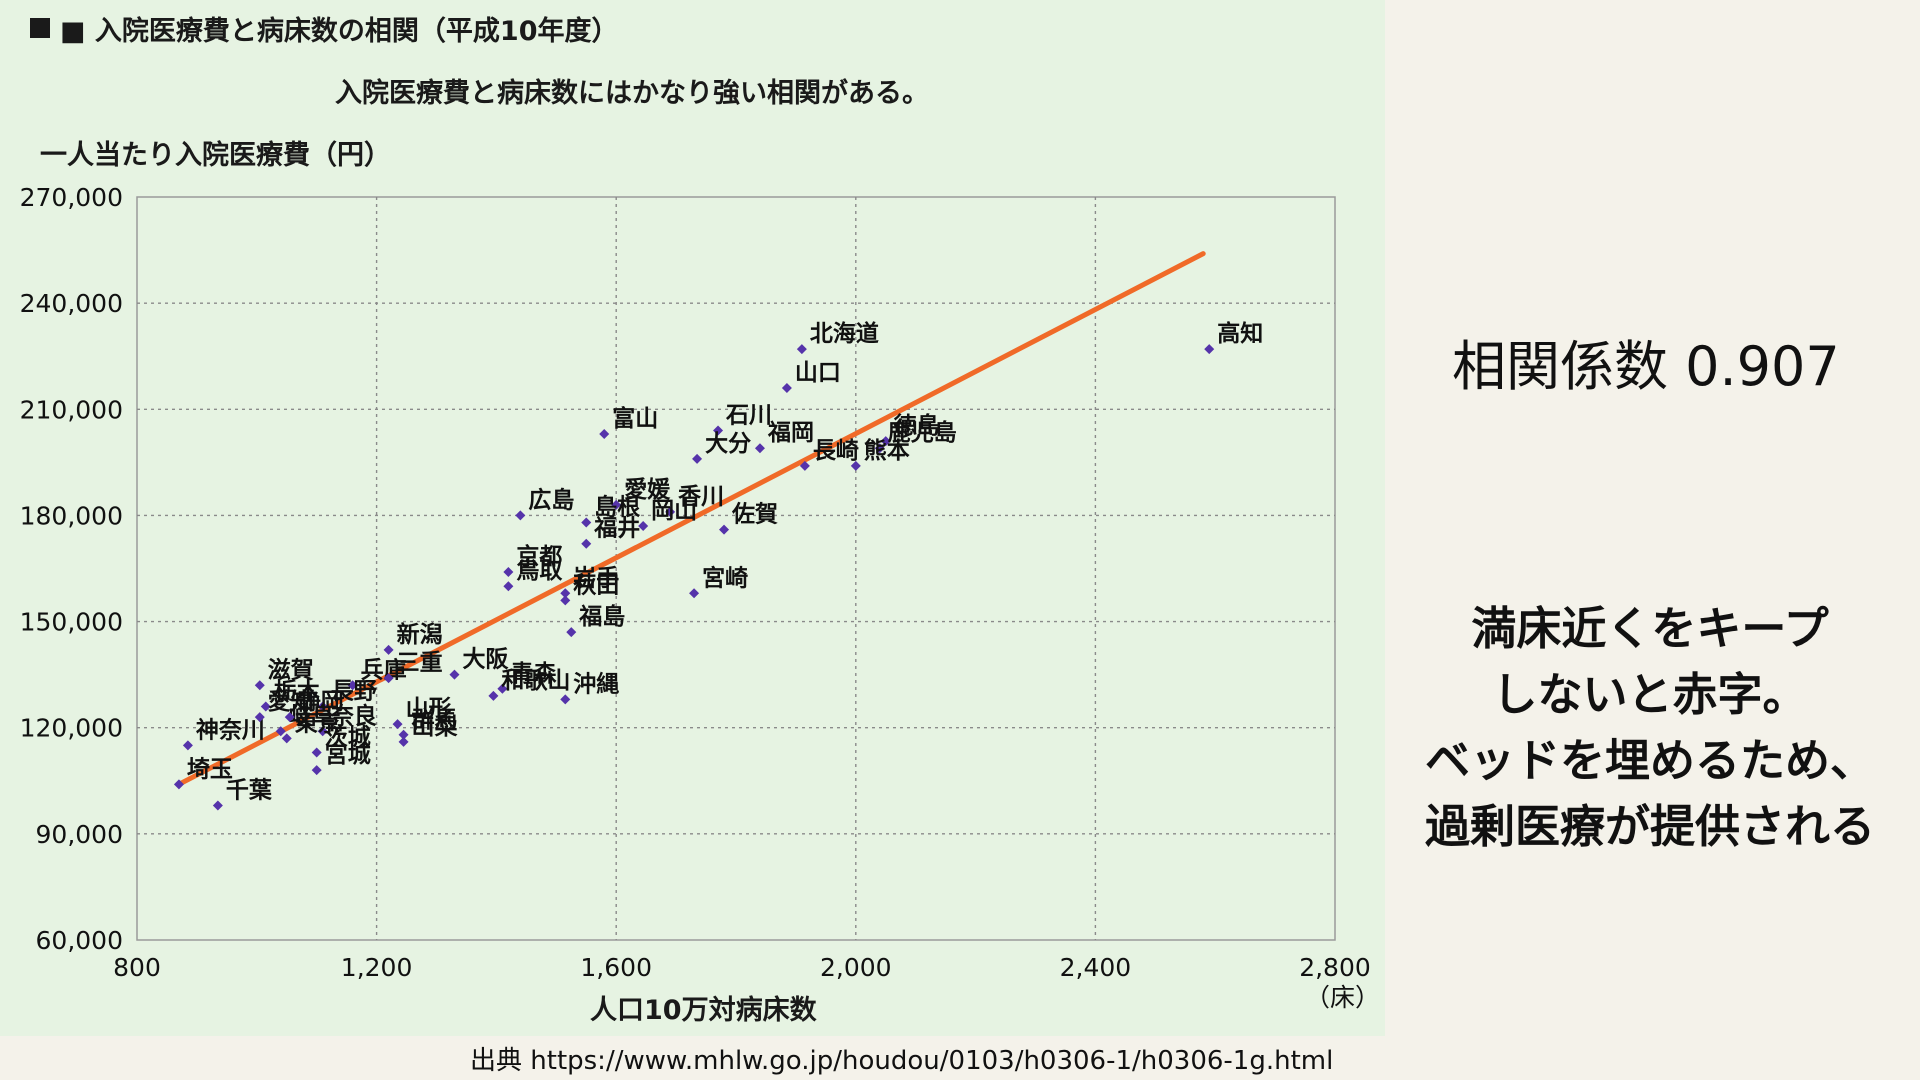 The image size is (1920, 1080). Describe the element at coordinates (420, 663) in the screenshot. I see `point-label: 三重` at that location.